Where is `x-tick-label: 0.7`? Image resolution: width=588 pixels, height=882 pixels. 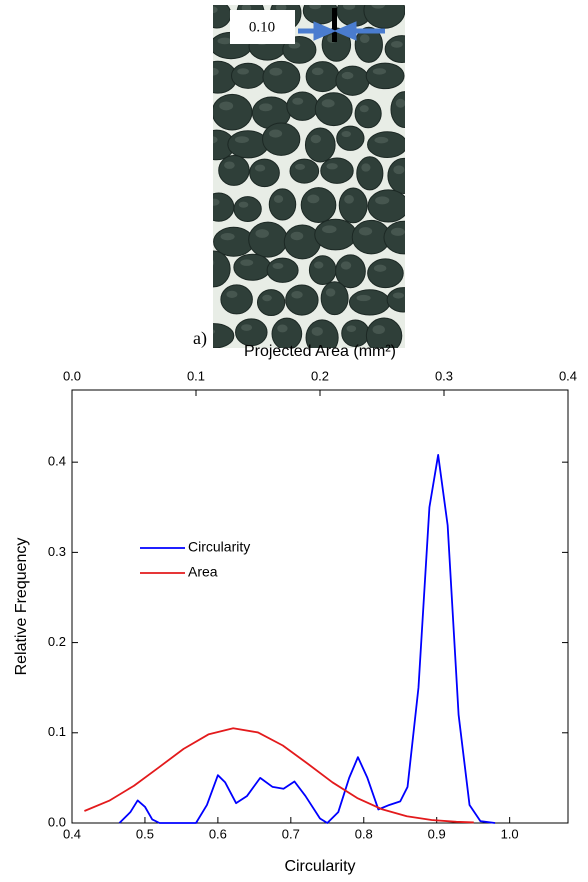 x-tick-label: 0.7 is located at coordinates (291, 833).